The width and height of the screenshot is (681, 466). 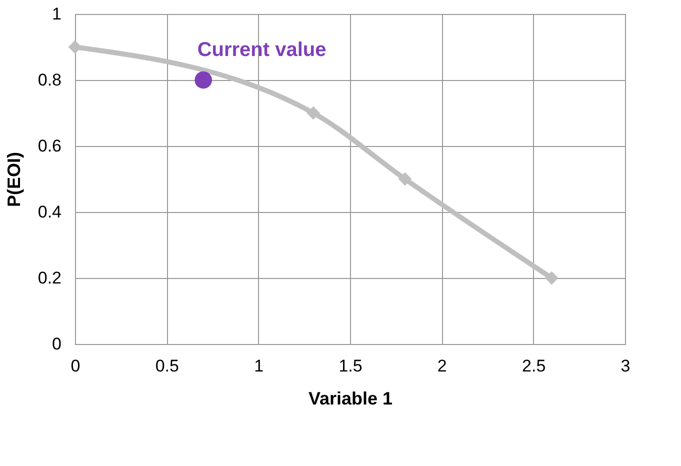 What do you see at coordinates (14, 180) in the screenshot?
I see `y-axis-title: P(EOI)` at bounding box center [14, 180].